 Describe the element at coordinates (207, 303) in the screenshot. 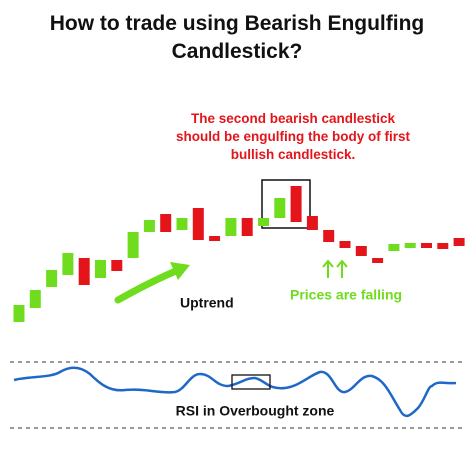

I see `trend-label: Uptrend` at that location.